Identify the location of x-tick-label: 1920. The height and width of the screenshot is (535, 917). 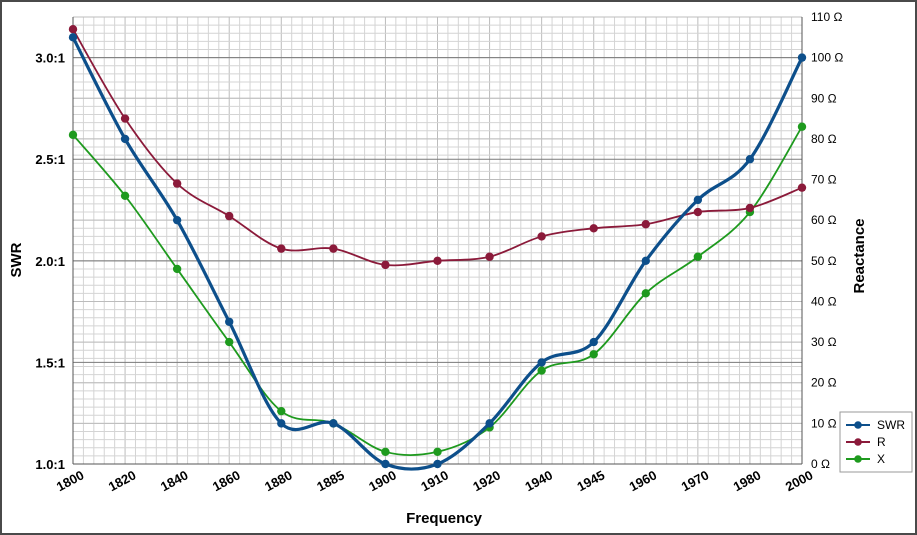
(486, 480).